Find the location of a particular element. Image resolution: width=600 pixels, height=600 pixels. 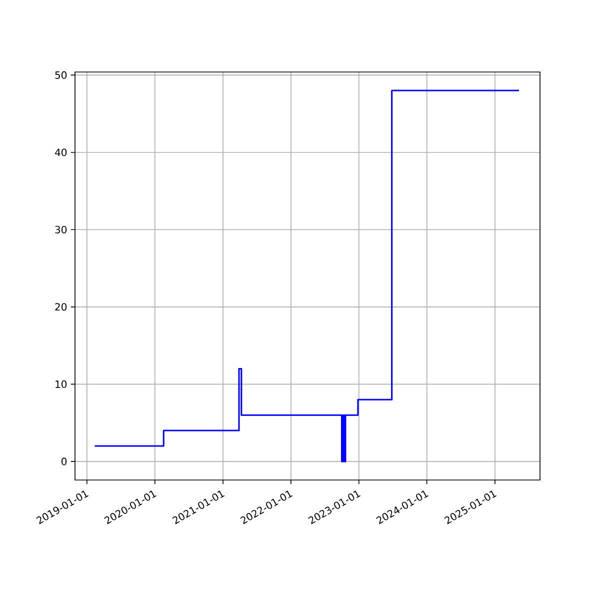

y-tick-label: 10 is located at coordinates (61, 384).